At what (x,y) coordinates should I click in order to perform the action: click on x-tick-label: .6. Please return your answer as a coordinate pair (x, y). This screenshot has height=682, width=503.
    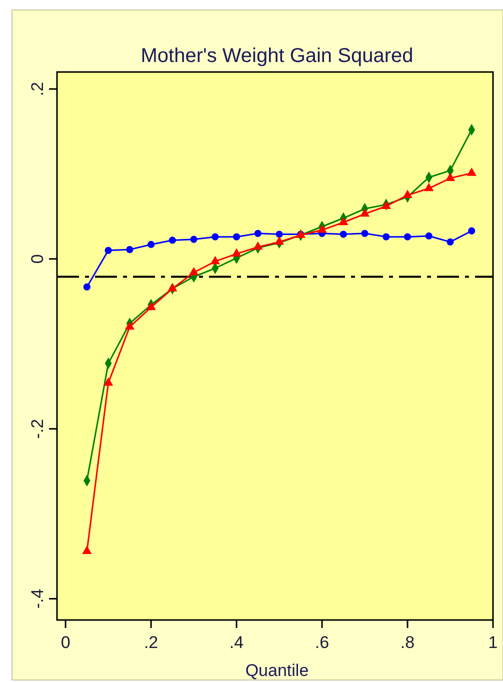
    Looking at the image, I should click on (322, 642).